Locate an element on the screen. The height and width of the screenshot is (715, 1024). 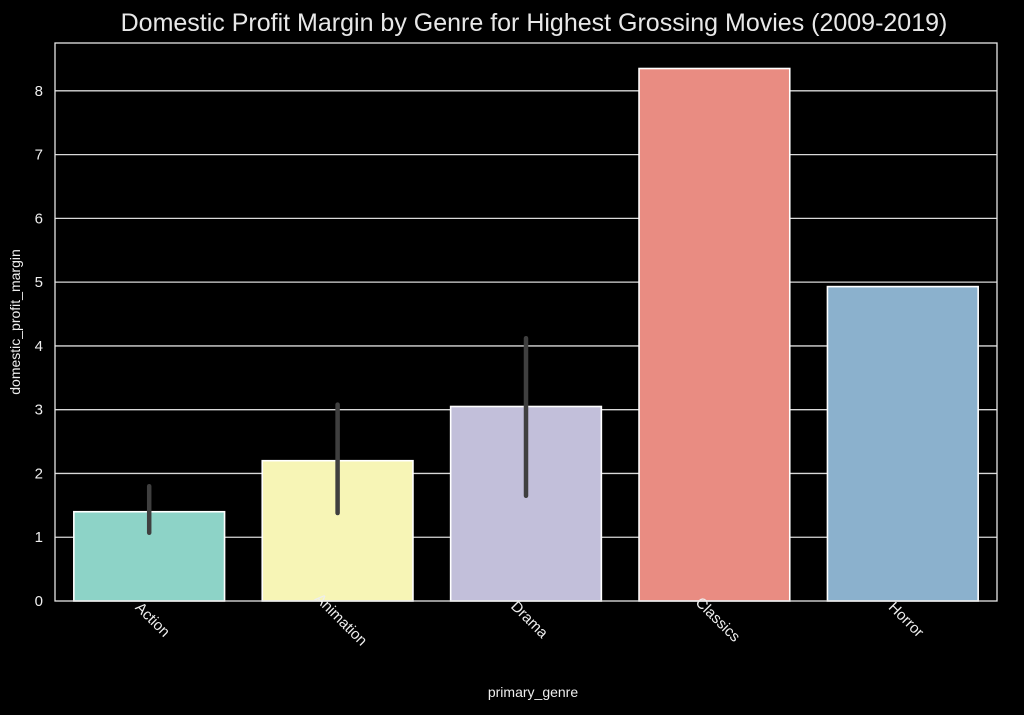
y-tick-label: 7 is located at coordinates (39, 155).